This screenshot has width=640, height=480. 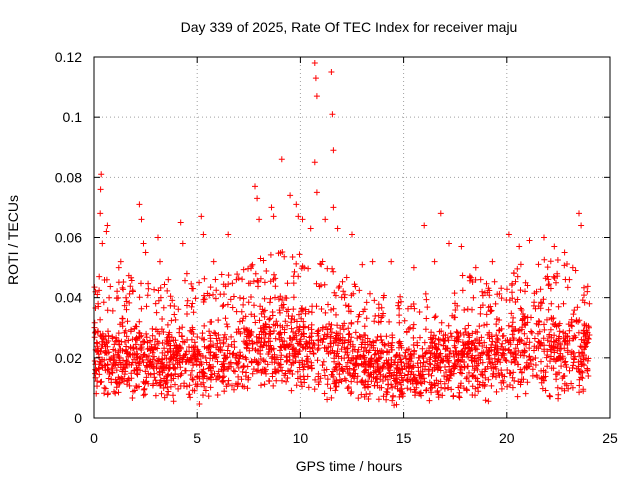 I want to click on x-tick-label: 10, so click(x=301, y=438).